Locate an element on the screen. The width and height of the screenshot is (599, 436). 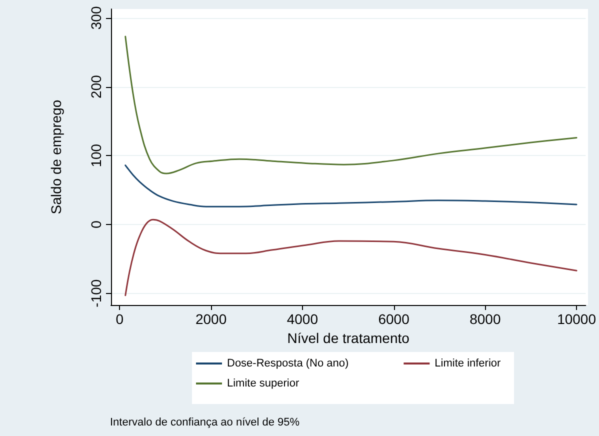
x-tick-label: 0 is located at coordinates (120, 319).